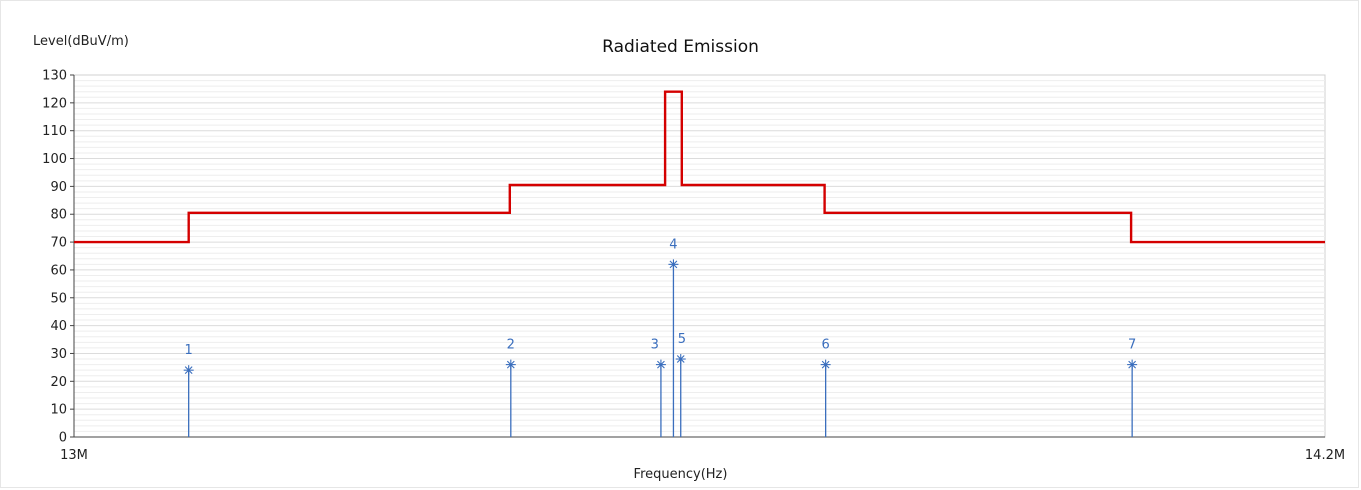 This screenshot has height=490, width=1361. Describe the element at coordinates (680, 474) in the screenshot. I see `x-axis-label: Frequency(Hz)` at that location.